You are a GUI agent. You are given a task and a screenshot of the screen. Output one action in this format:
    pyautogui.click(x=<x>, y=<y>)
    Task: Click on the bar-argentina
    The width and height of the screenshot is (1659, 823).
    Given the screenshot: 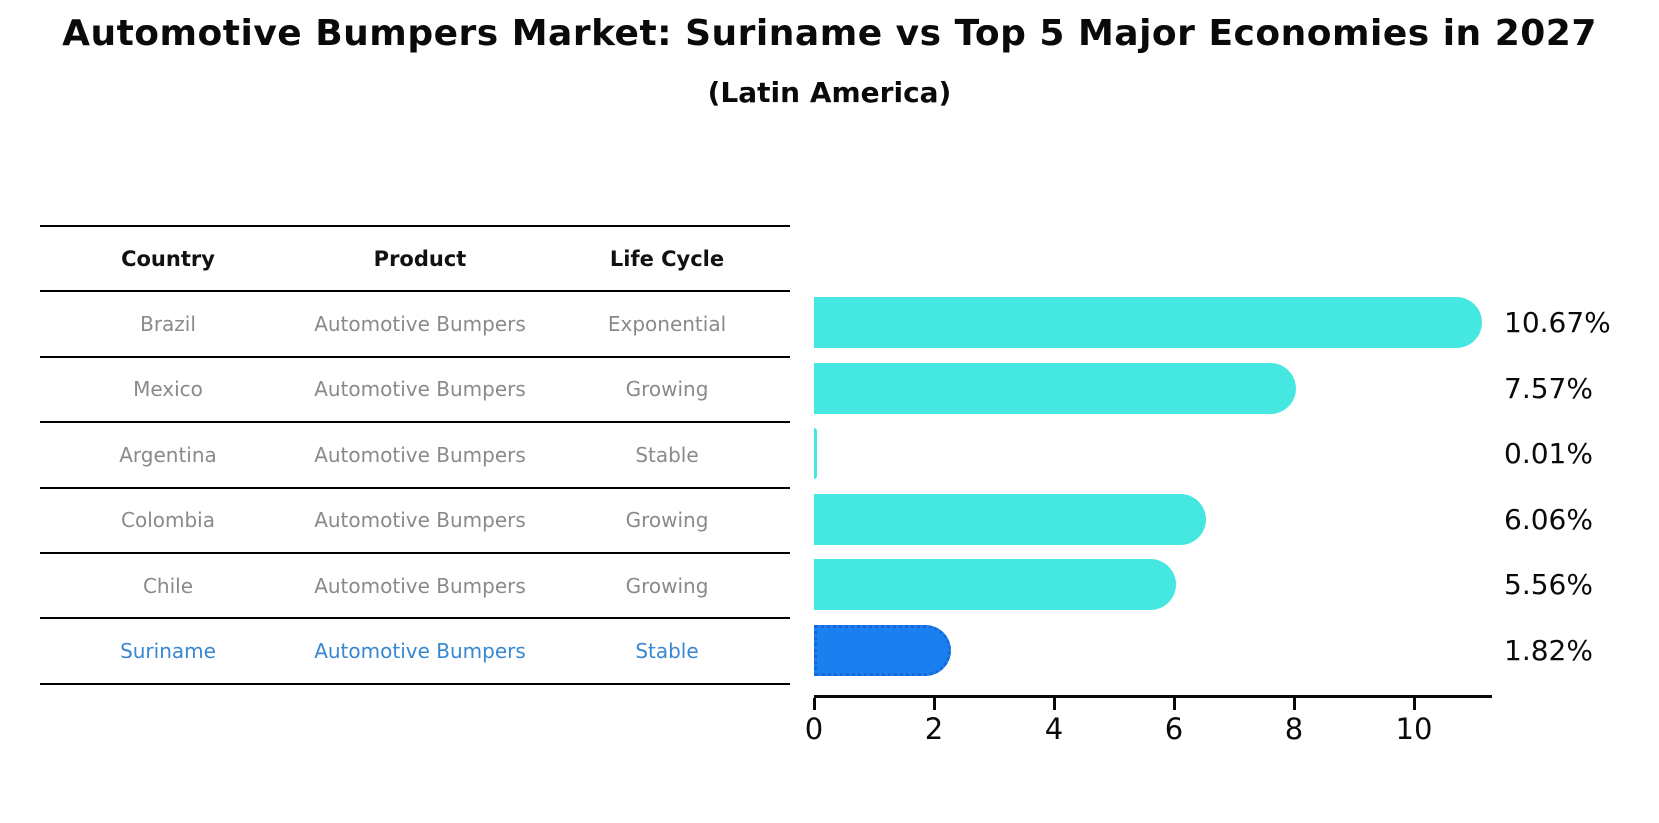 What is the action you would take?
    pyautogui.click(x=815, y=453)
    